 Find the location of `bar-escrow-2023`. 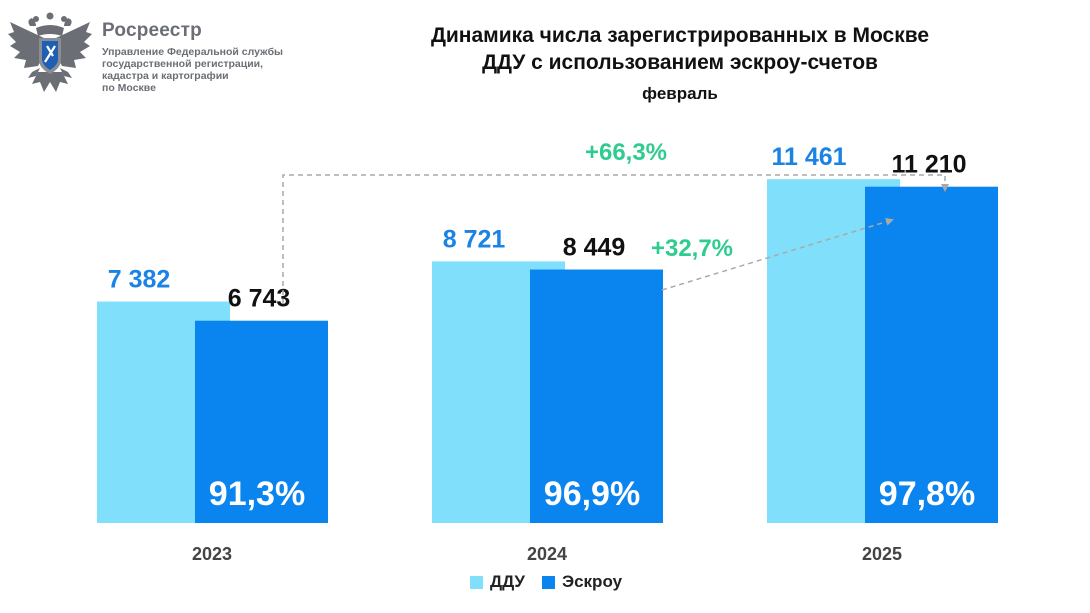

bar-escrow-2023 is located at coordinates (261, 421).